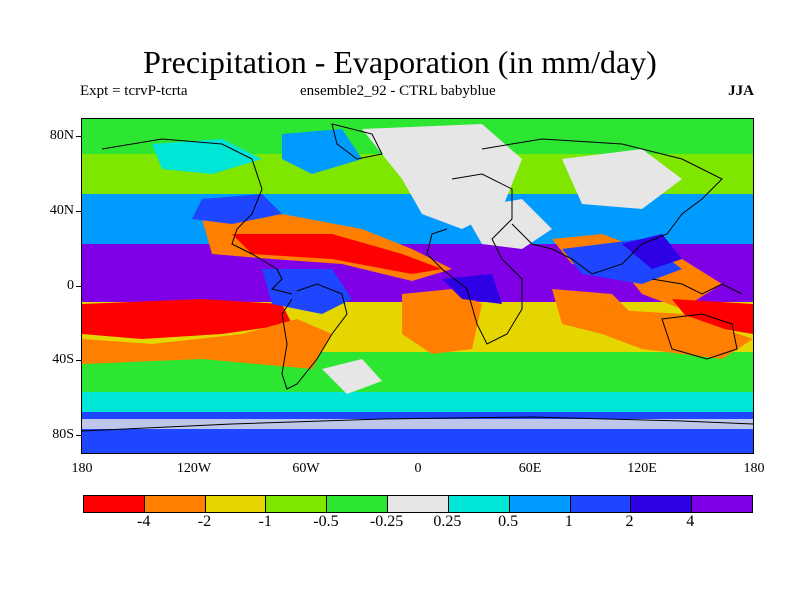  Describe the element at coordinates (326, 521) in the screenshot. I see `colorbar-label: -0.5` at that location.